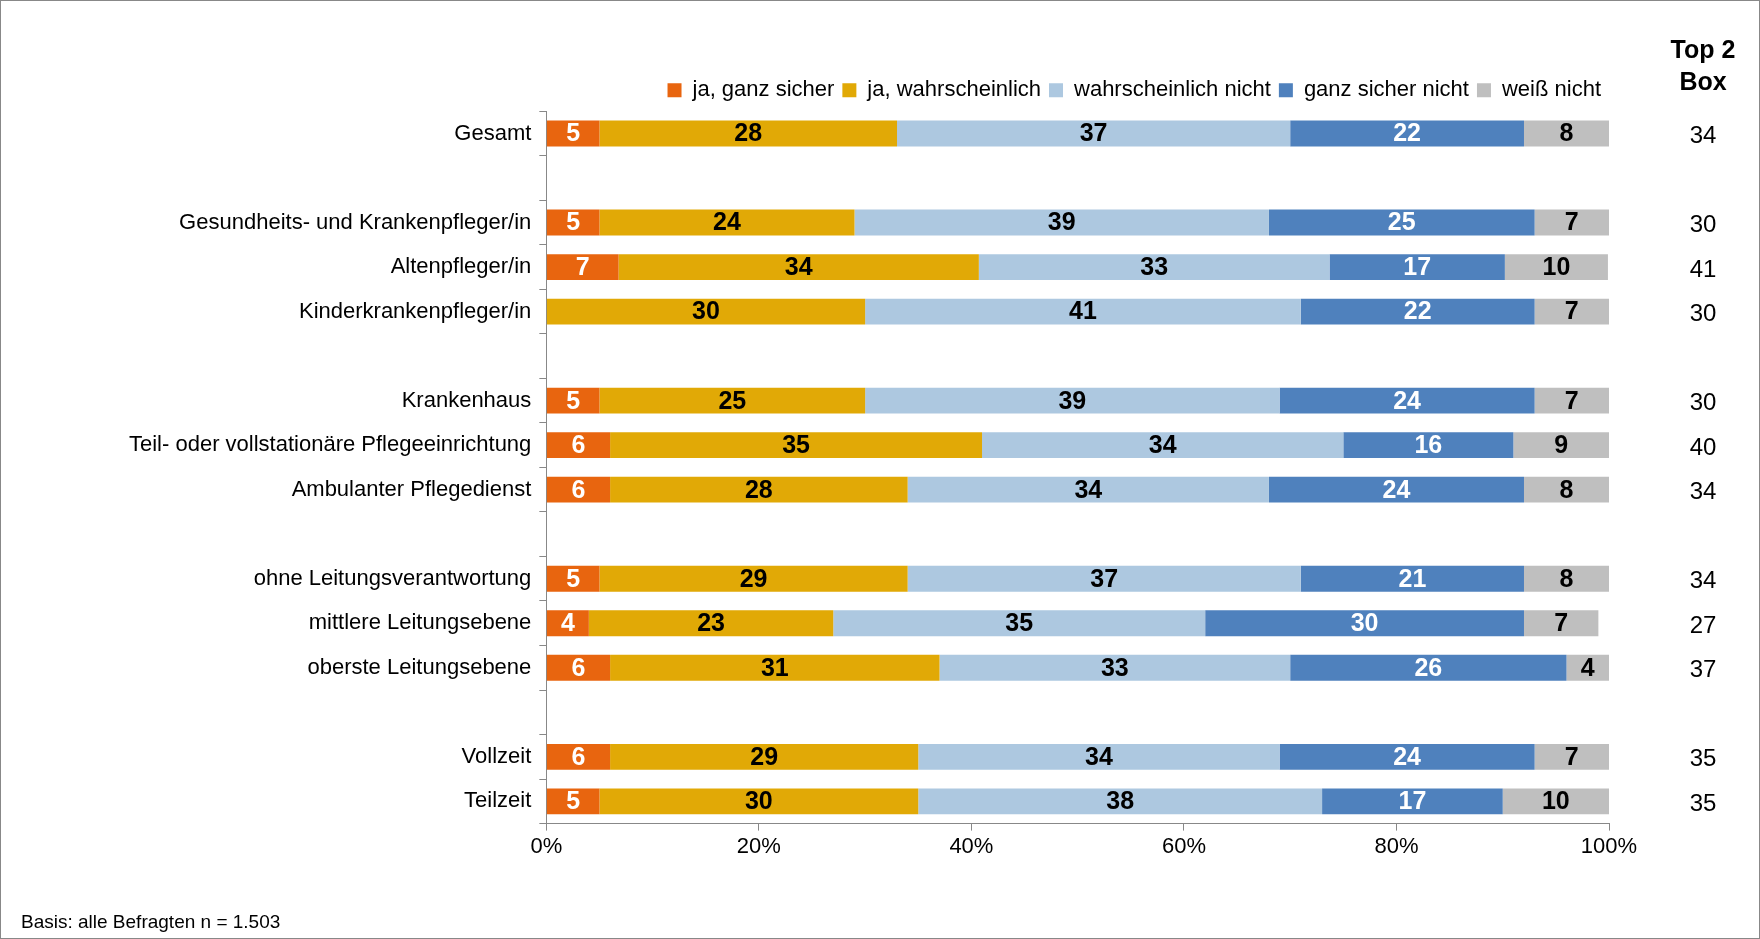  What do you see at coordinates (1551, 89) in the screenshot?
I see `legend-label: weiß nicht` at bounding box center [1551, 89].